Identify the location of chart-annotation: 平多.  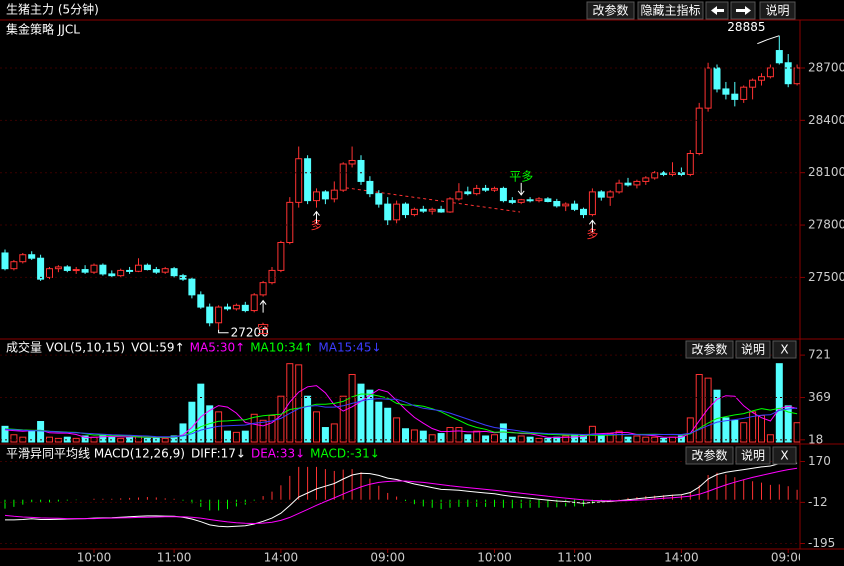
(521, 176).